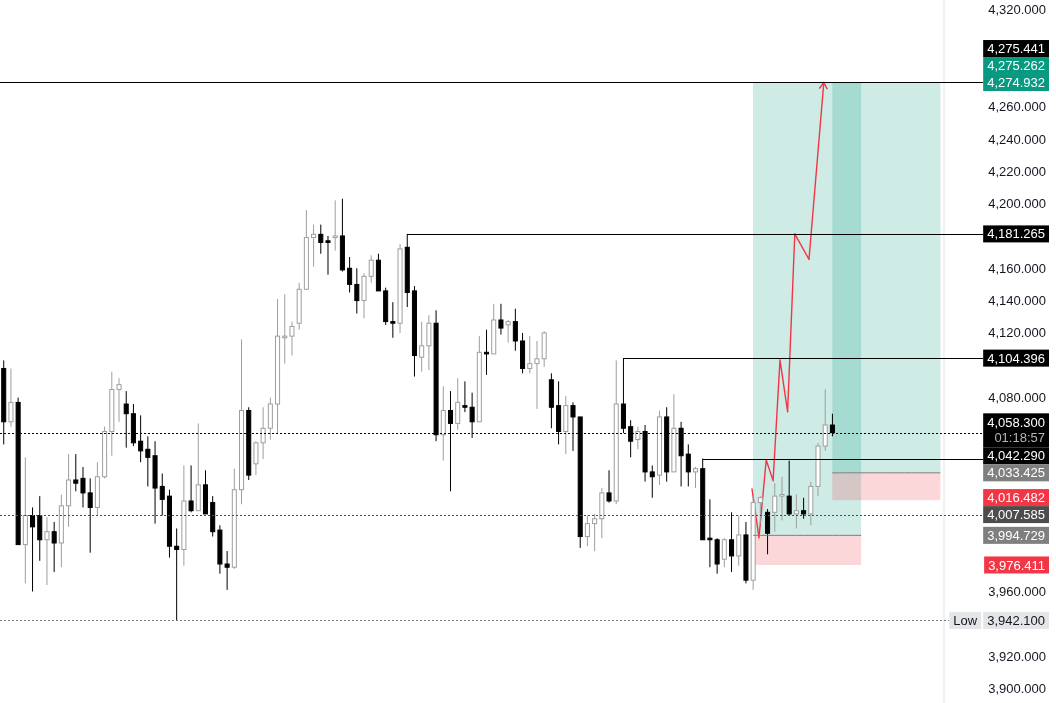  Describe the element at coordinates (1017, 204) in the screenshot. I see `y-tick-label: 4,200.000` at that location.